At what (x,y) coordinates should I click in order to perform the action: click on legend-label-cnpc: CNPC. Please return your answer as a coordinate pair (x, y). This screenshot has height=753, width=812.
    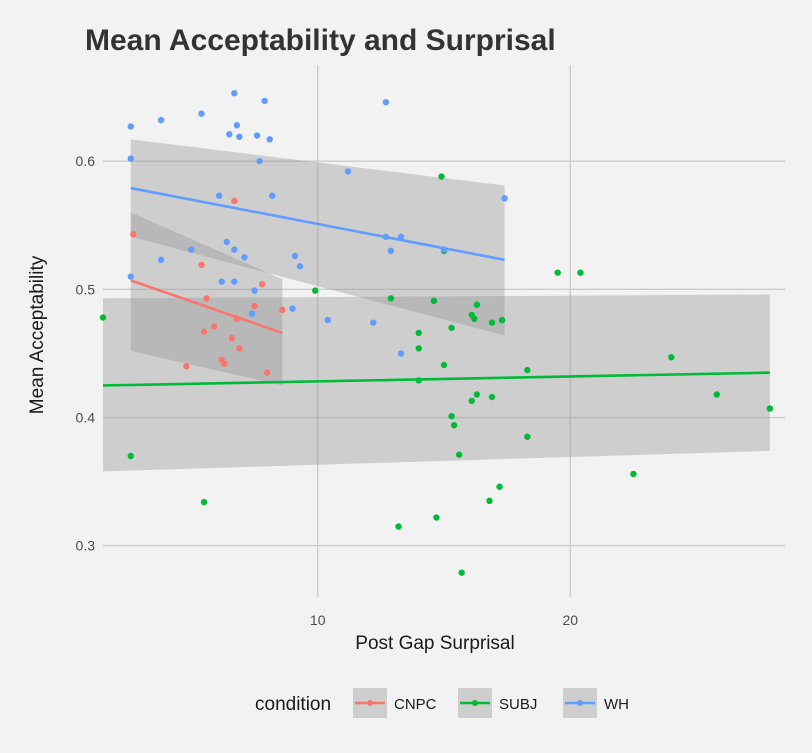
    Looking at the image, I should click on (415, 704).